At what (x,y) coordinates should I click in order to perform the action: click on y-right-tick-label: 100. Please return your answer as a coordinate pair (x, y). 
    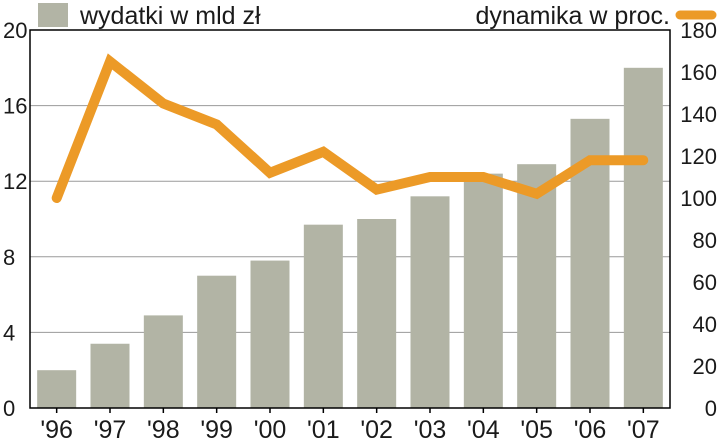
    Looking at the image, I should click on (698, 198).